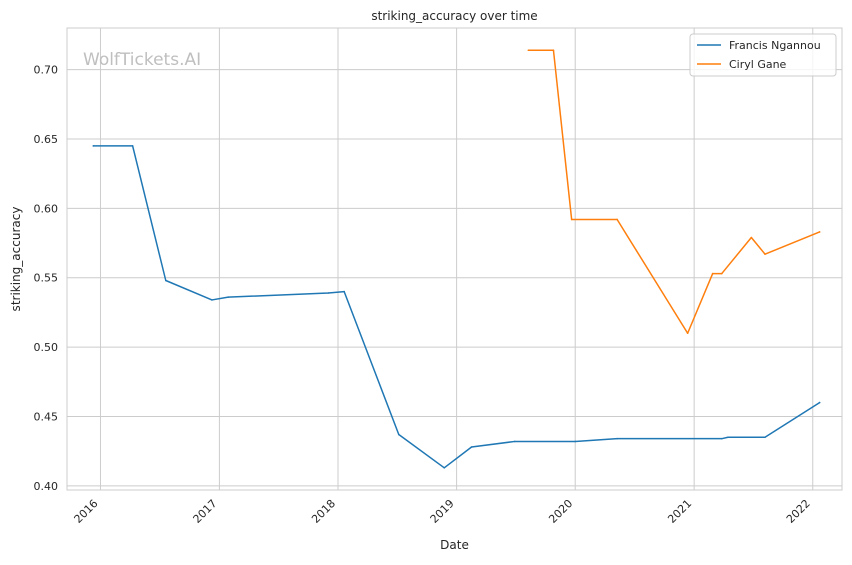 The width and height of the screenshot is (852, 565). What do you see at coordinates (46, 208) in the screenshot?
I see `y-tick-label: 0.60` at bounding box center [46, 208].